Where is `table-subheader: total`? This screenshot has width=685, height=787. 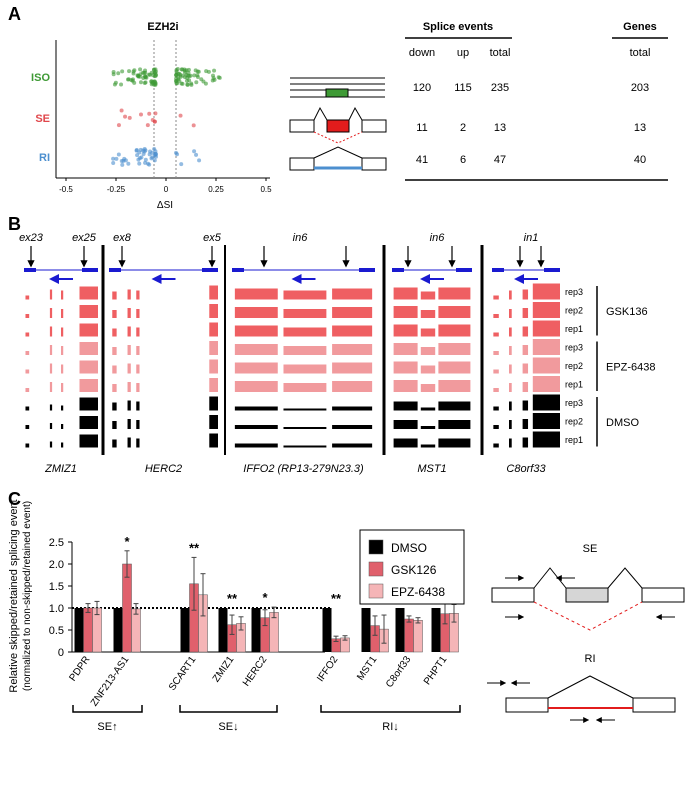
table-subheader: total is located at coordinates (500, 53).